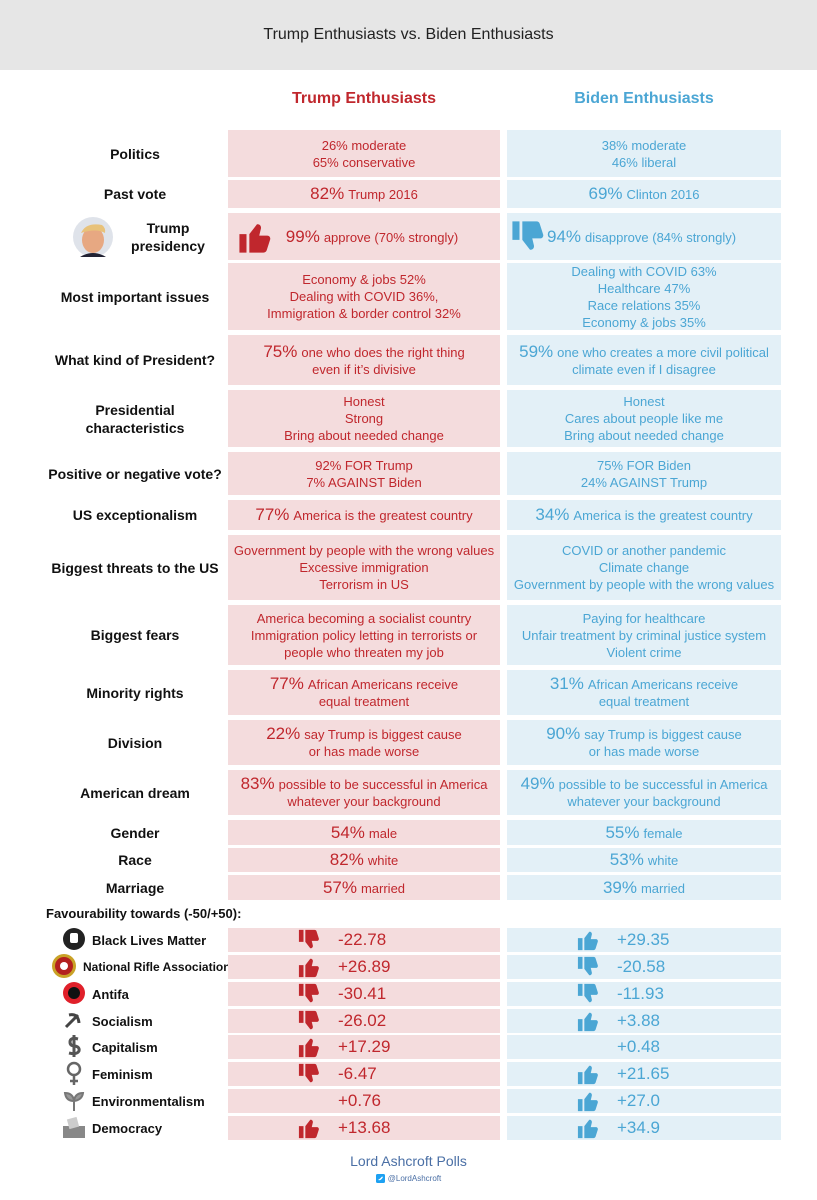 The image size is (817, 1200). I want to click on biden-fav-cell: -20.58, so click(644, 967).